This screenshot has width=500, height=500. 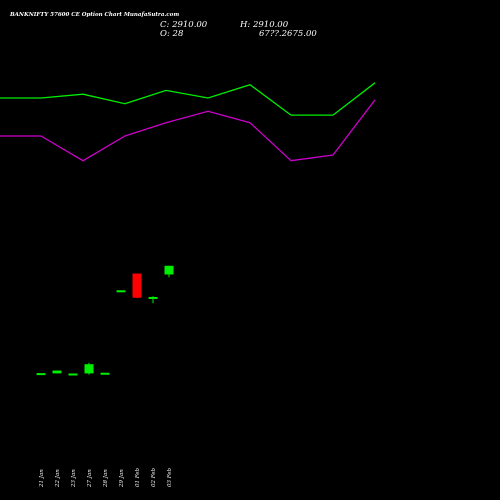 What do you see at coordinates (122, 478) in the screenshot?
I see `x-tick-label: 29 Jan` at bounding box center [122, 478].